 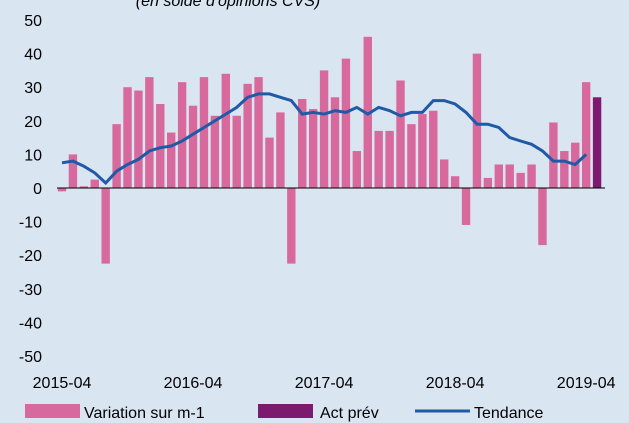 What do you see at coordinates (33, 155) in the screenshot?
I see `y-tick-label: 10` at bounding box center [33, 155].